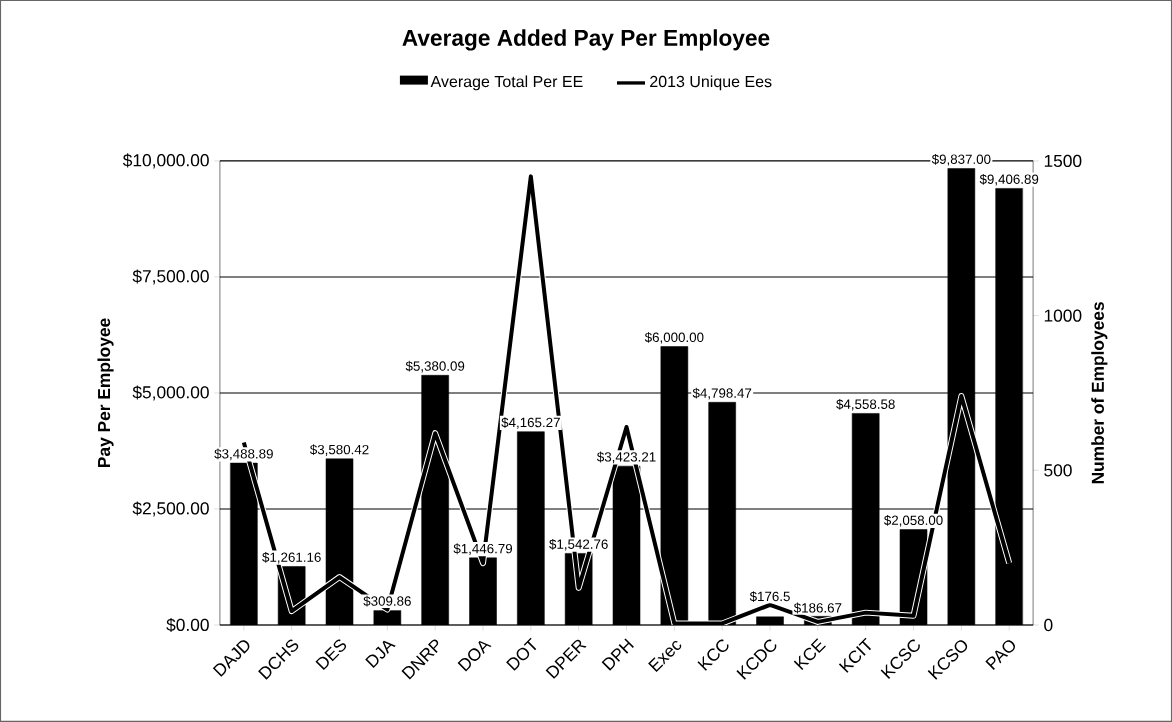 Image resolution: width=1172 pixels, height=722 pixels. I want to click on legend-label: Average Total Per EE, so click(506, 83).